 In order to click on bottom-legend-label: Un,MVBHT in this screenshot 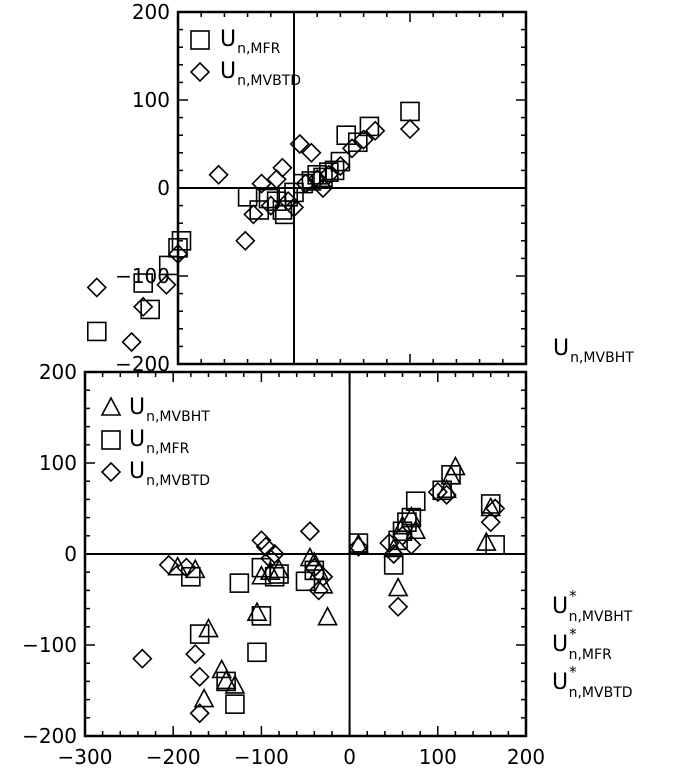, I will do `click(169, 410)`.